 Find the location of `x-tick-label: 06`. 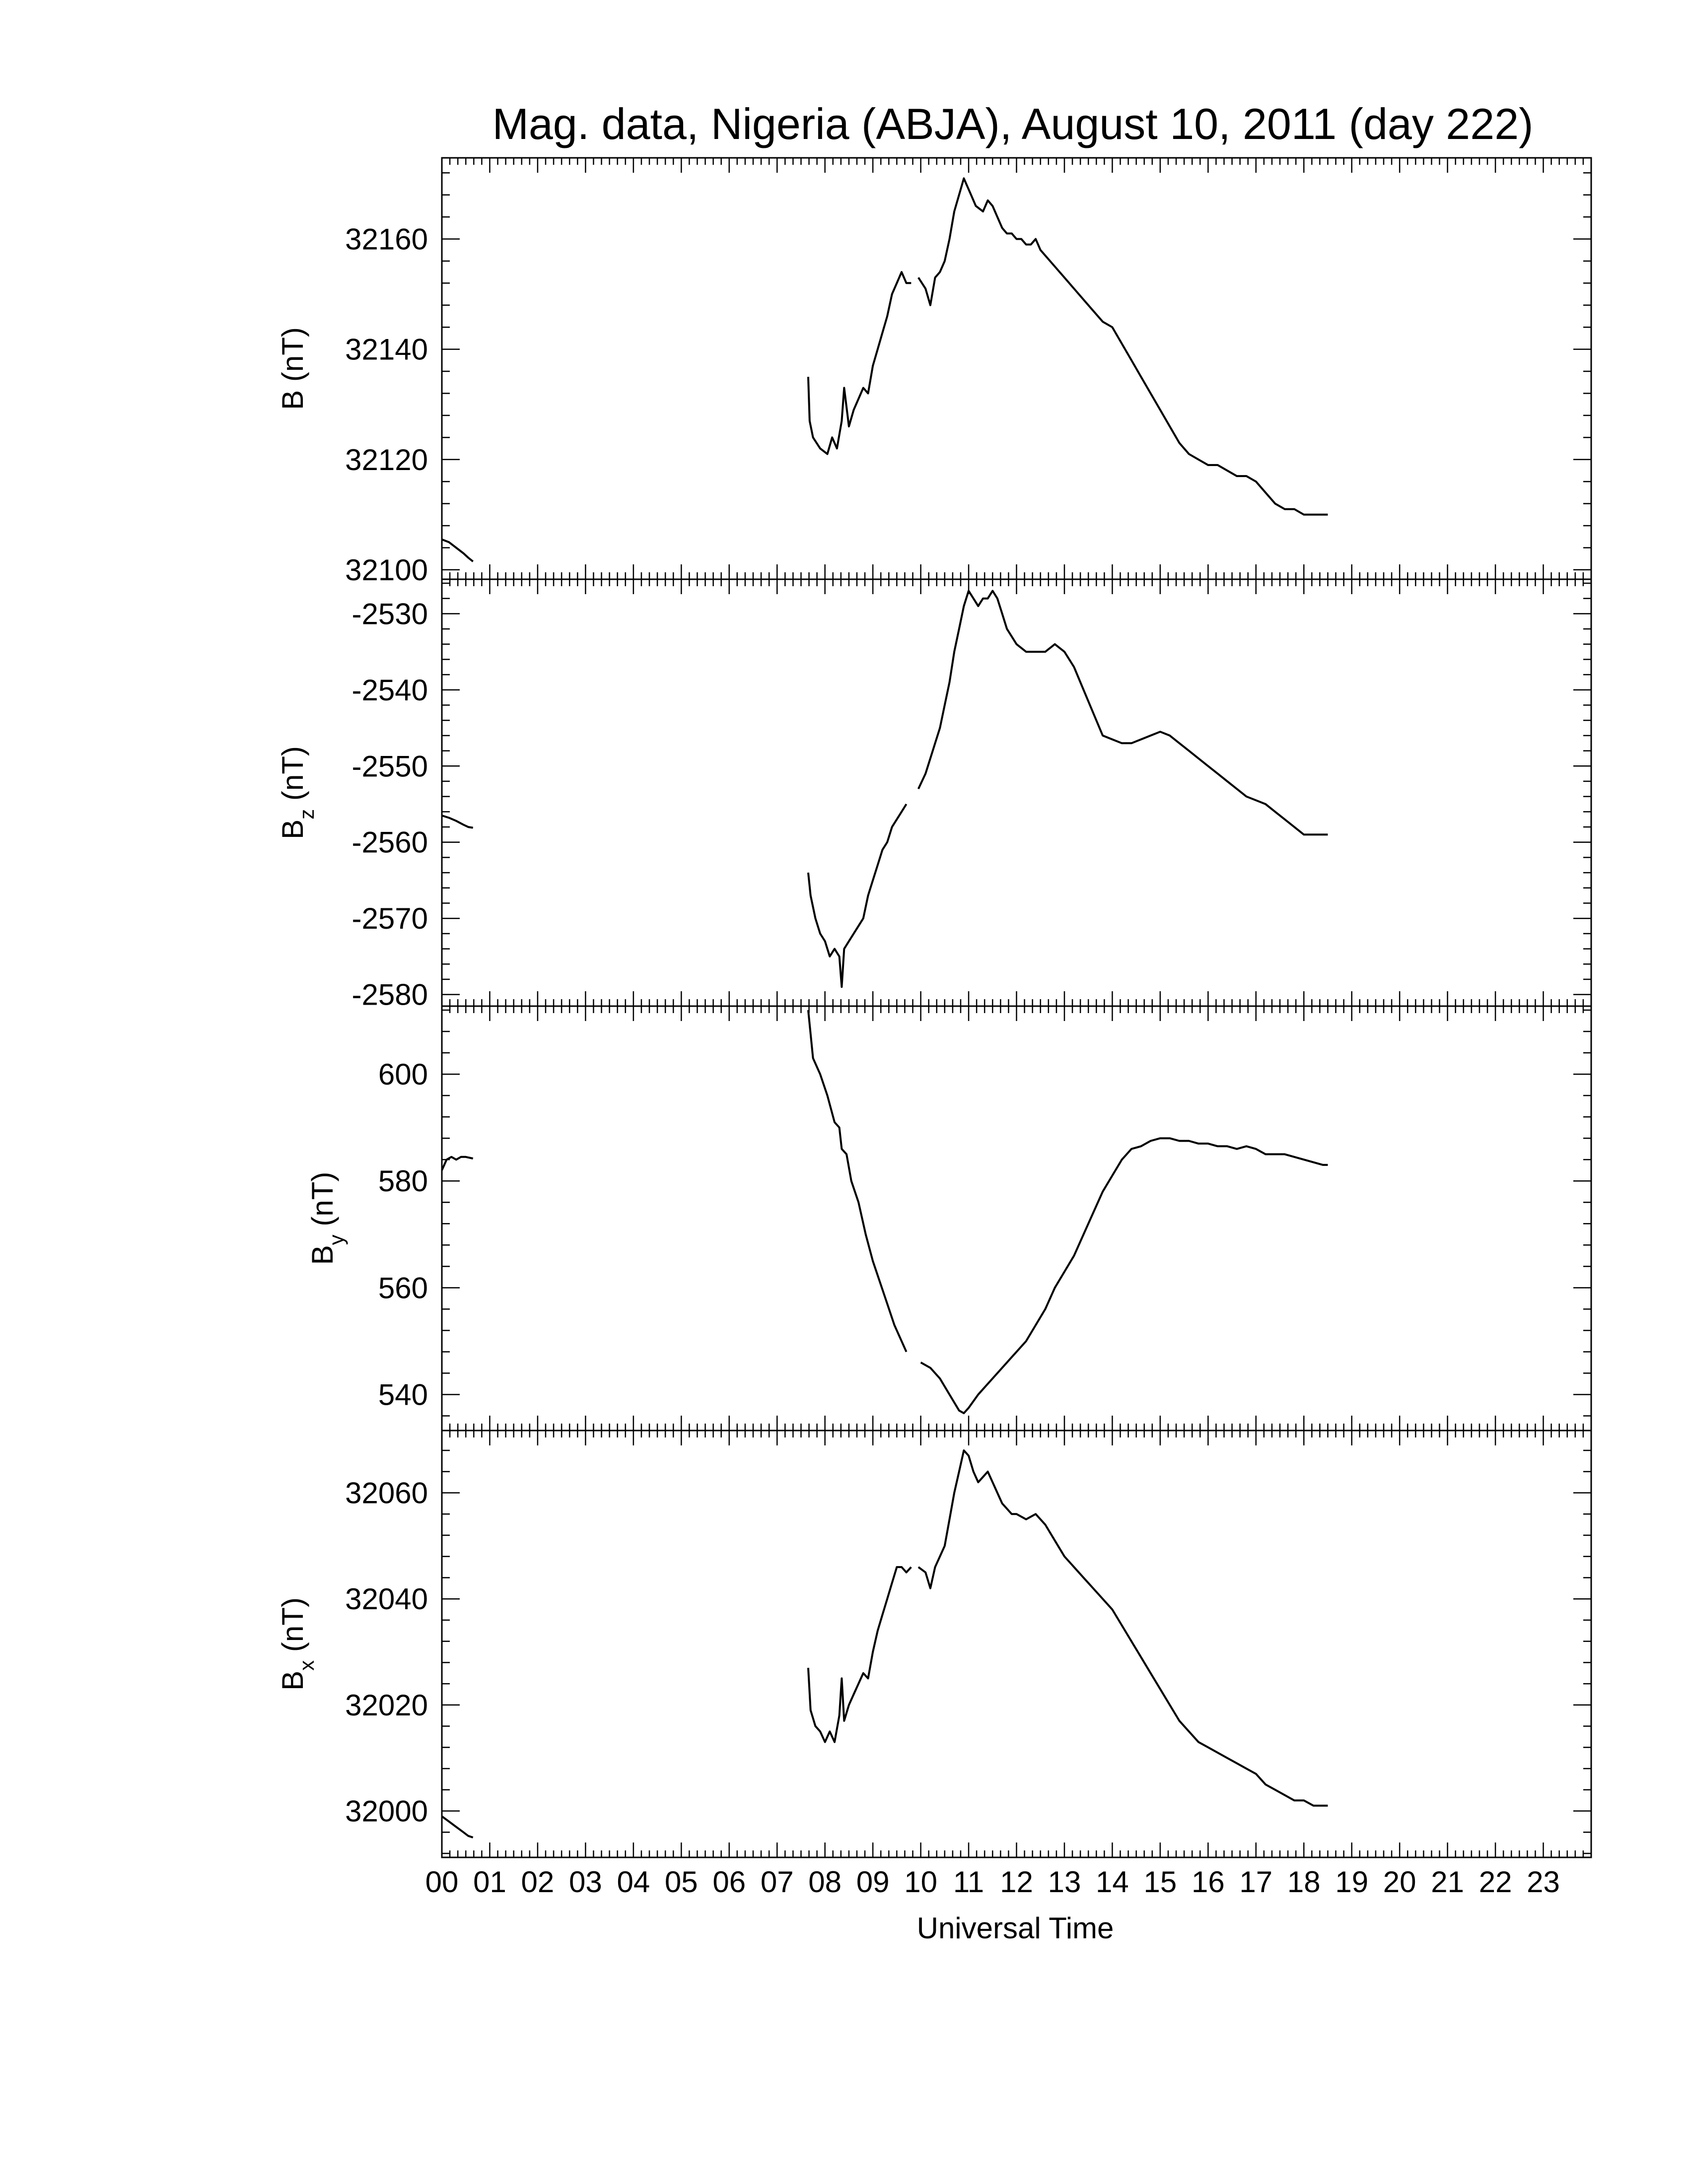

x-tick-label: 06 is located at coordinates (729, 1882).